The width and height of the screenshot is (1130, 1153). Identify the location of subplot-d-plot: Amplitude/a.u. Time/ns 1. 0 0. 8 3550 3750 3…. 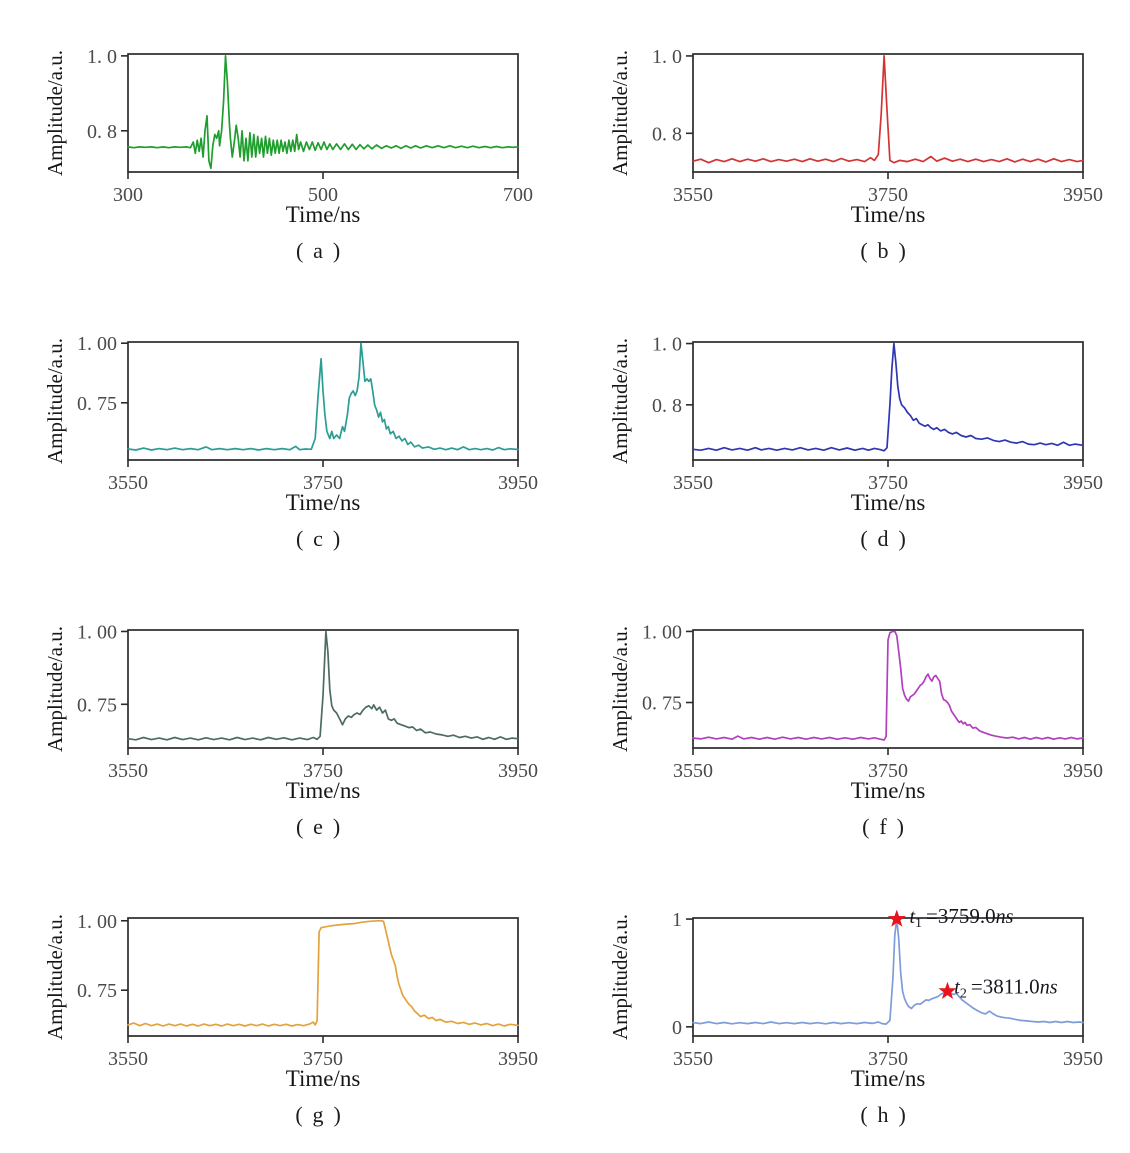
(855, 424).